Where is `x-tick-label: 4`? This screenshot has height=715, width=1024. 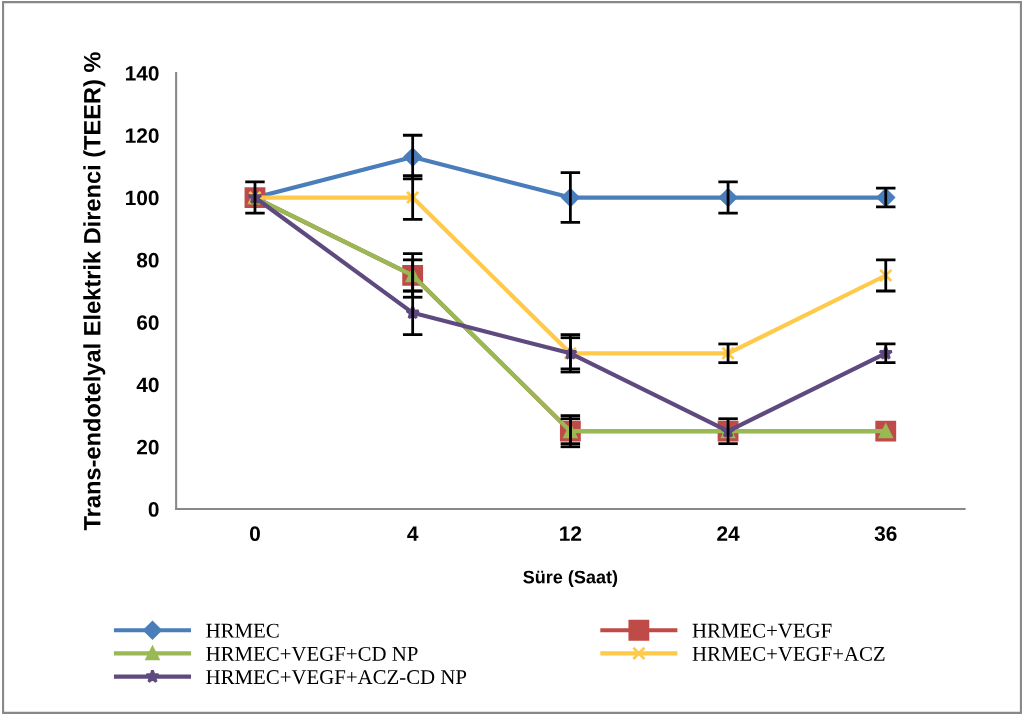
x-tick-label: 4 is located at coordinates (413, 533).